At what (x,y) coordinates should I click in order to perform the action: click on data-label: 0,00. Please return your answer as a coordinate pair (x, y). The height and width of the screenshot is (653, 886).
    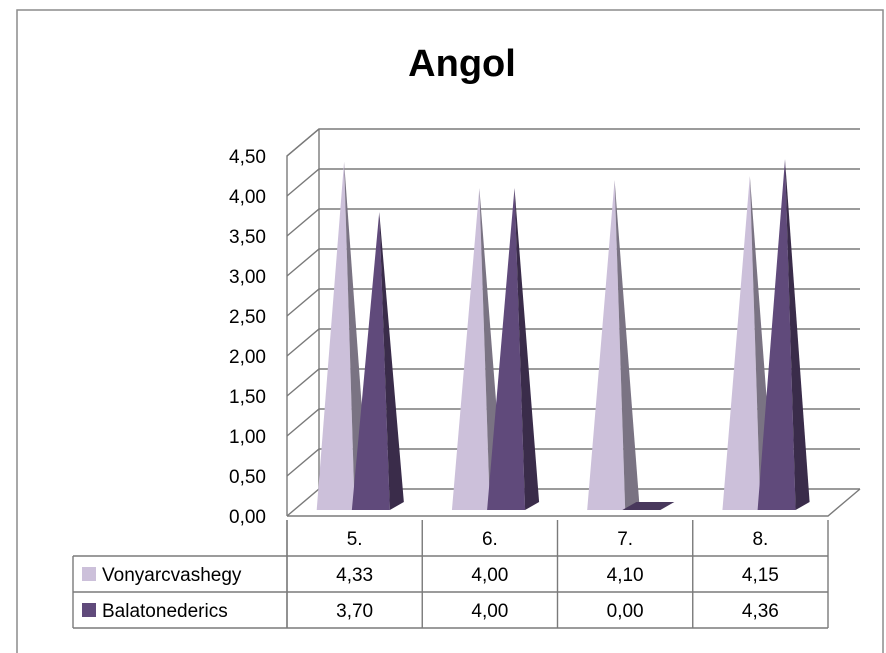
    Looking at the image, I should click on (625, 611).